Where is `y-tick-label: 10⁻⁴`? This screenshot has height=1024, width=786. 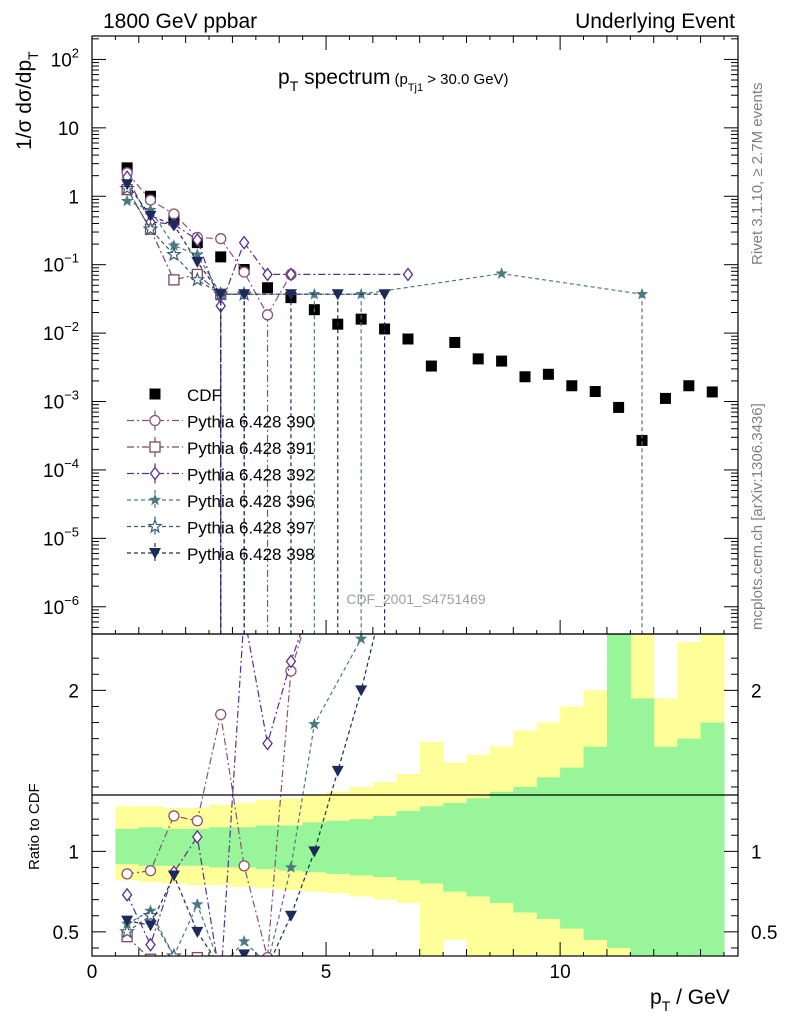
y-tick-label: 10⁻⁴ is located at coordinates (61, 469).